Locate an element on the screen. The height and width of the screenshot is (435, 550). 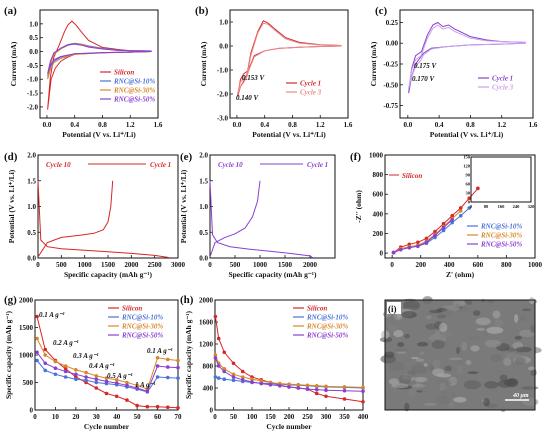
legend-entry: Silicon is located at coordinates (412, 176).